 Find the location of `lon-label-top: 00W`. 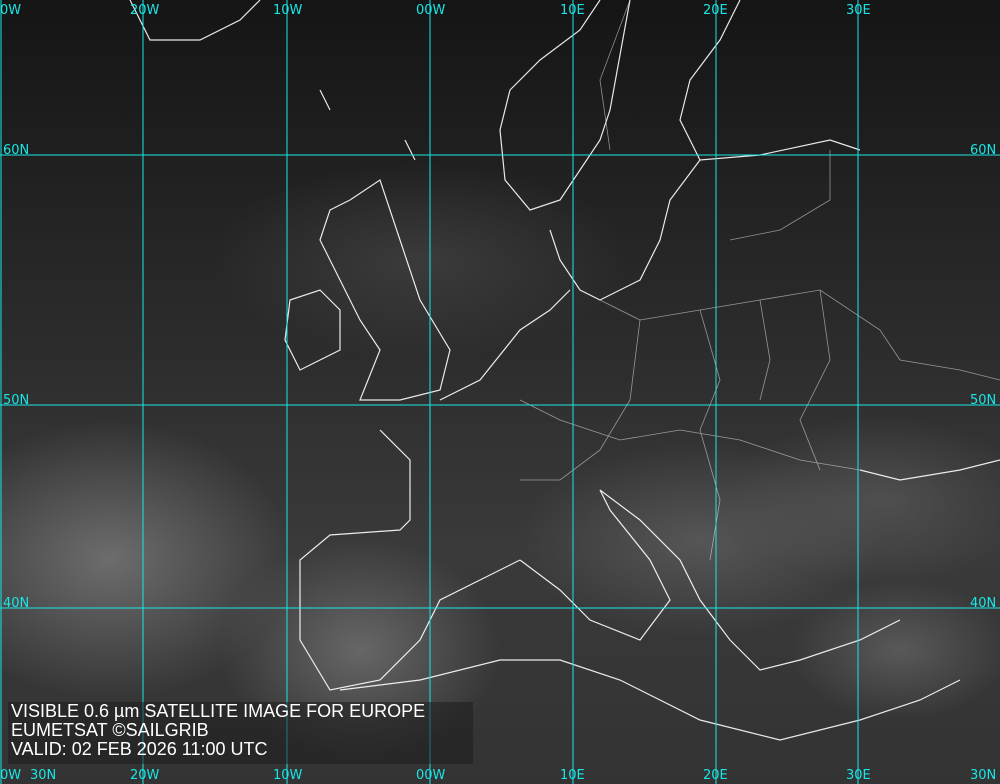

lon-label-top: 00W is located at coordinates (431, 10).